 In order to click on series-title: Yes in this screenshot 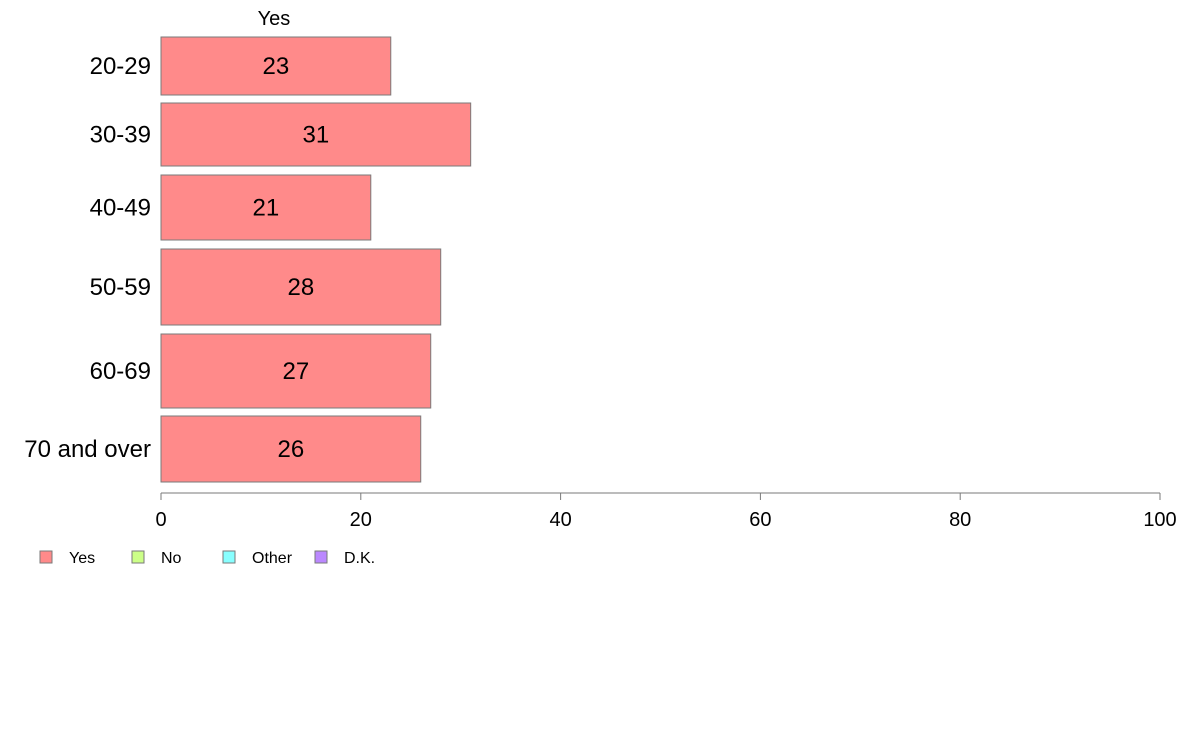, I will do `click(274, 19)`.